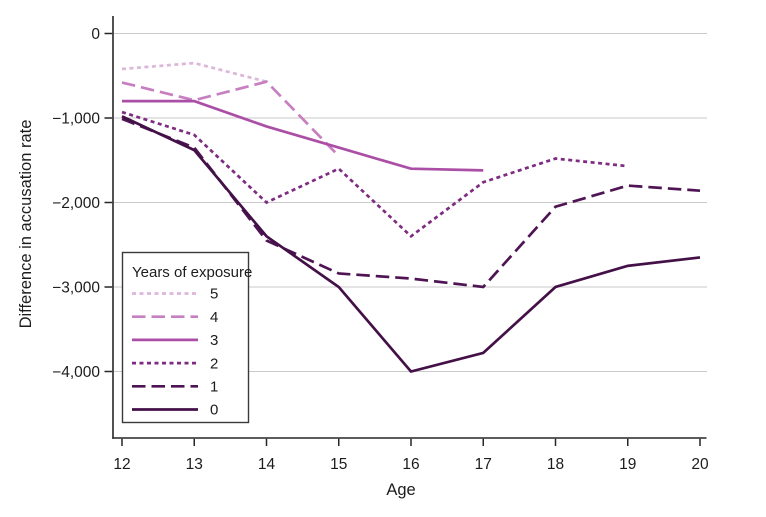  I want to click on x-axis-title: Age, so click(400, 490).